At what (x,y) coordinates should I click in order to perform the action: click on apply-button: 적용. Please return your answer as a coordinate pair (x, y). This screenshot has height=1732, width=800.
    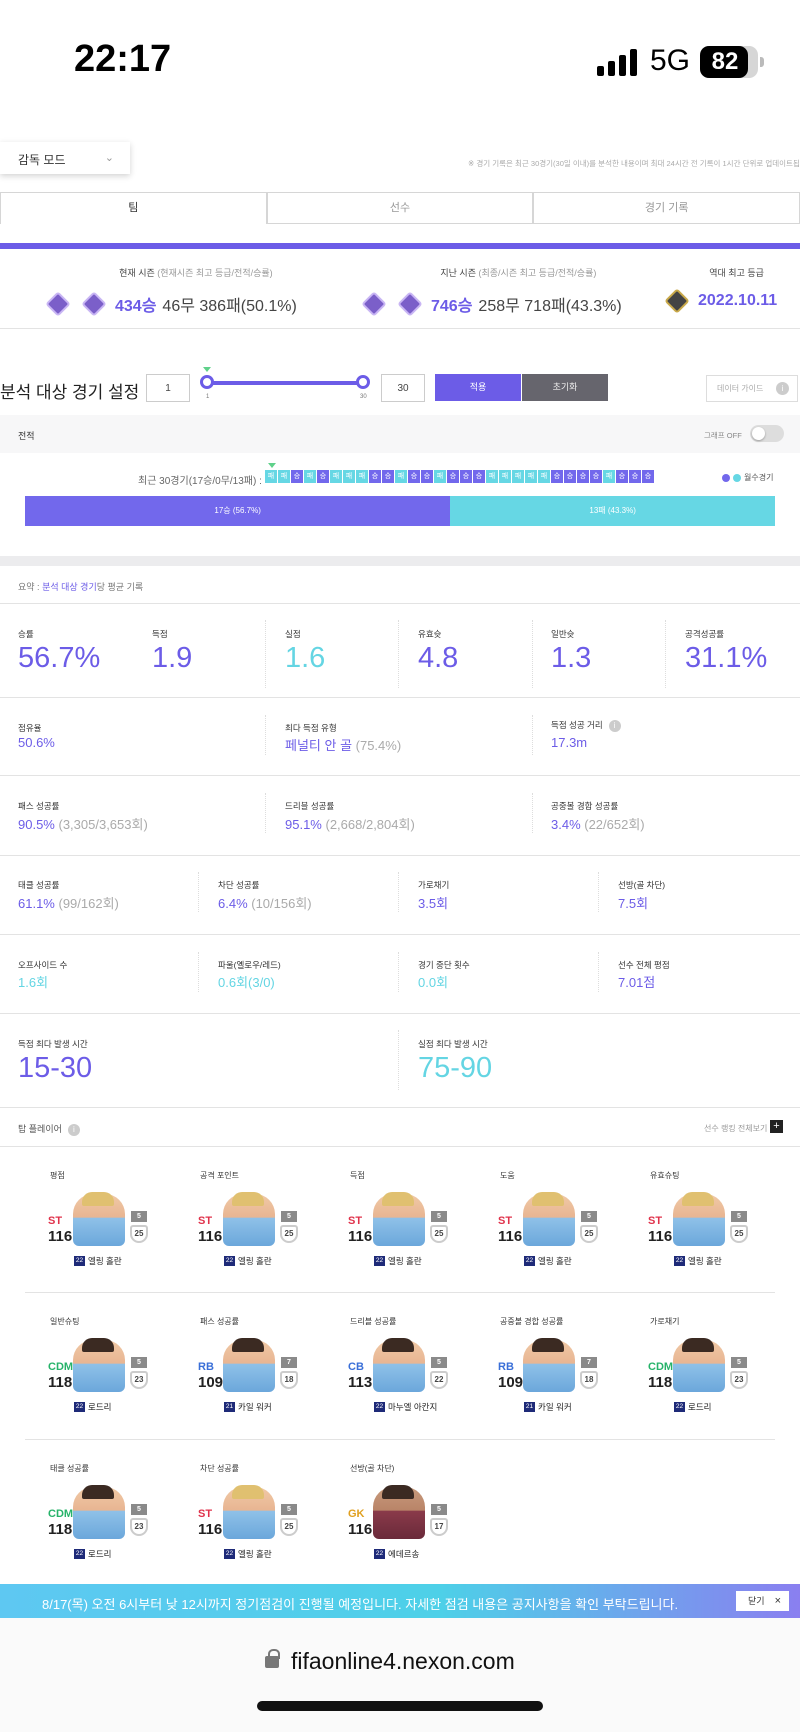
    Looking at the image, I should click on (478, 387).